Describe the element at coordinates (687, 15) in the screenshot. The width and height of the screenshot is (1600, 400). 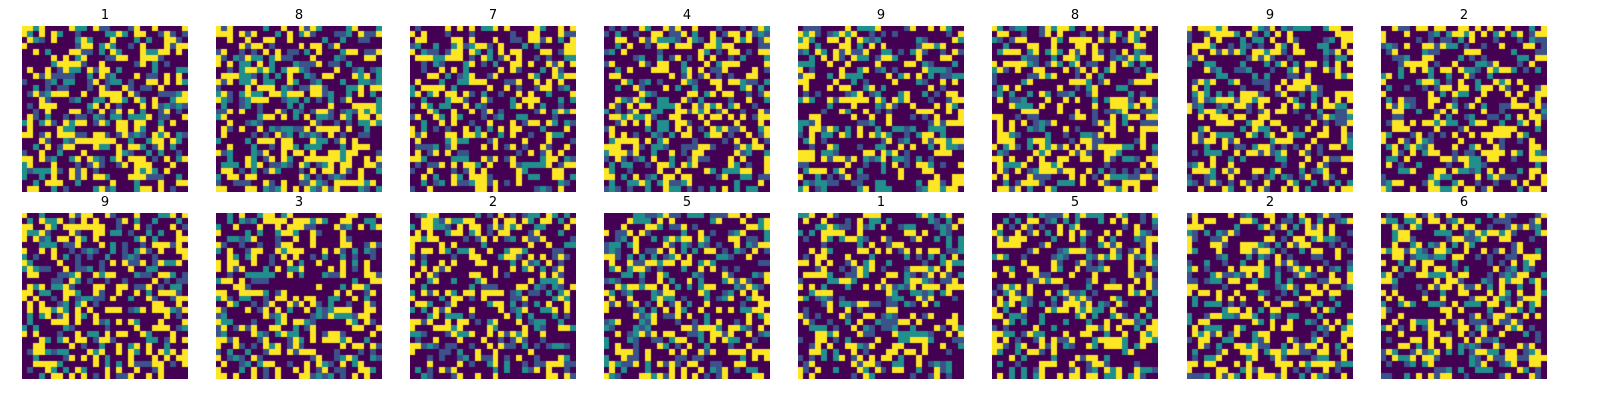
I see `panel-title: 4` at that location.